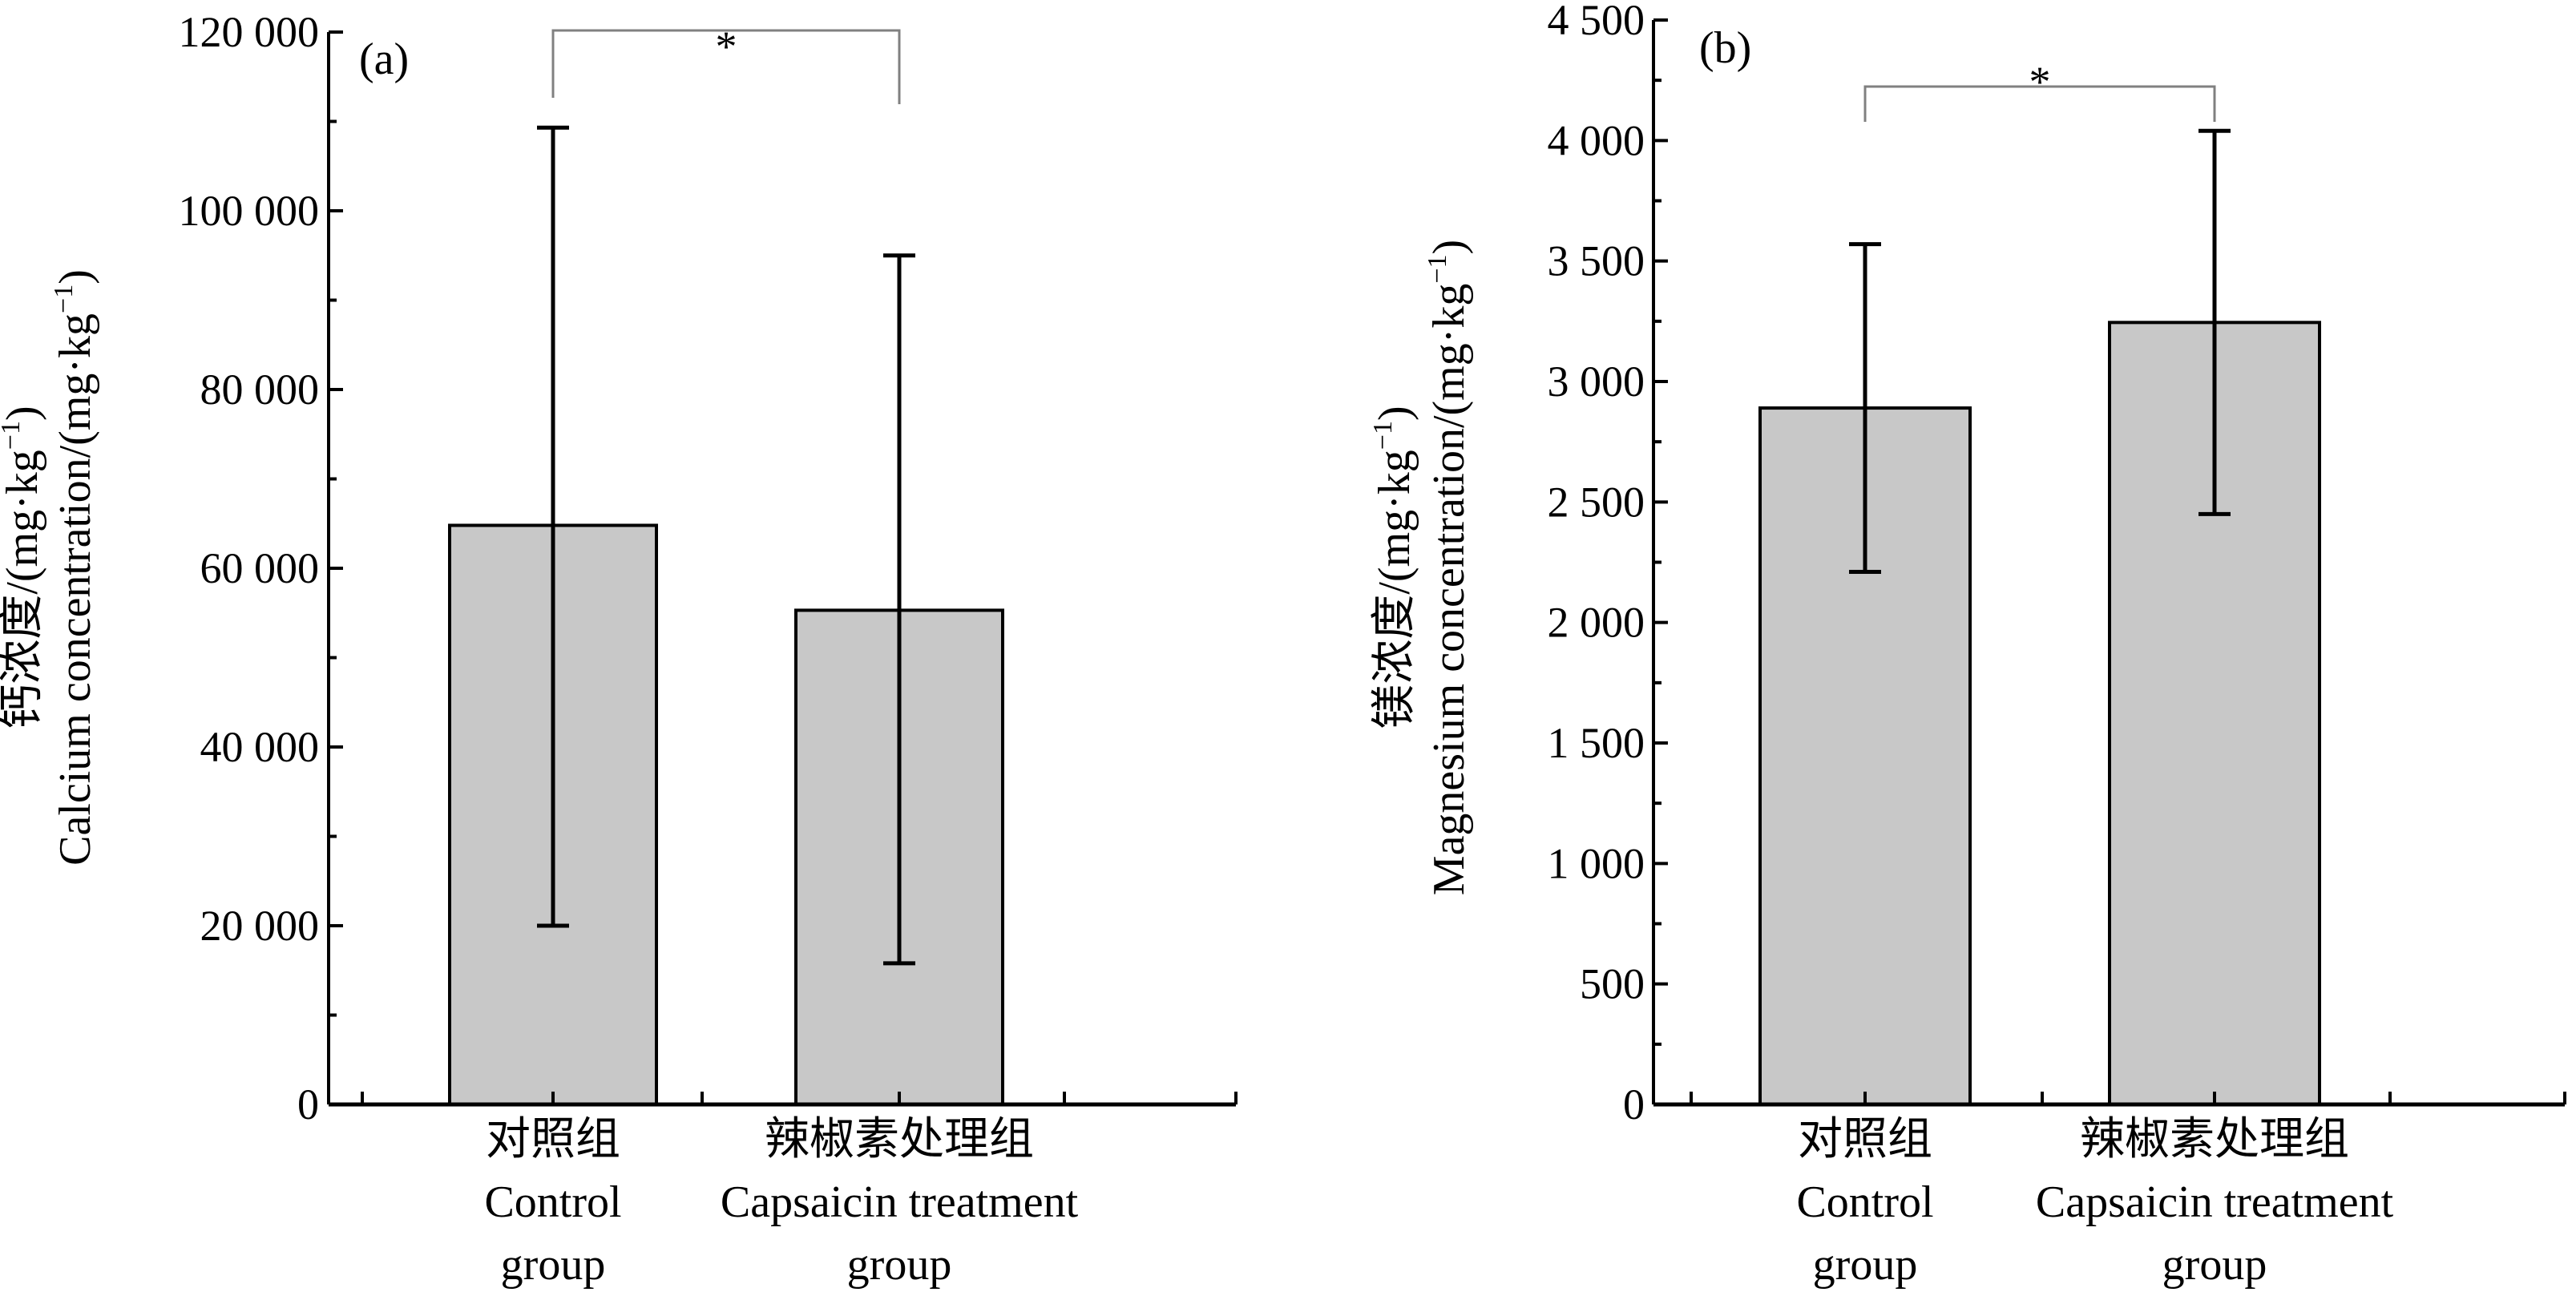 Image resolution: width=2576 pixels, height=1292 pixels. Describe the element at coordinates (1725, 48) in the screenshot. I see `panel-label: (b)` at that location.